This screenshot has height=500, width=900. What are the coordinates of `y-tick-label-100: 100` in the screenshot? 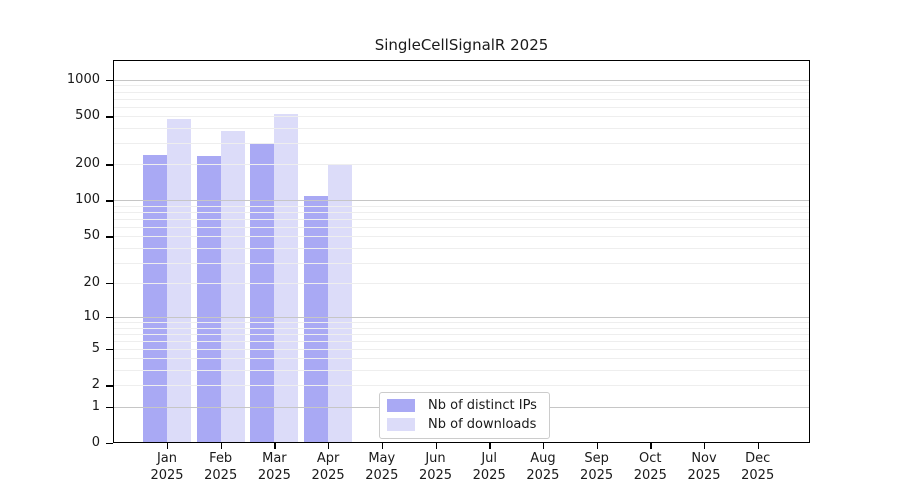 It's located at (87, 200).